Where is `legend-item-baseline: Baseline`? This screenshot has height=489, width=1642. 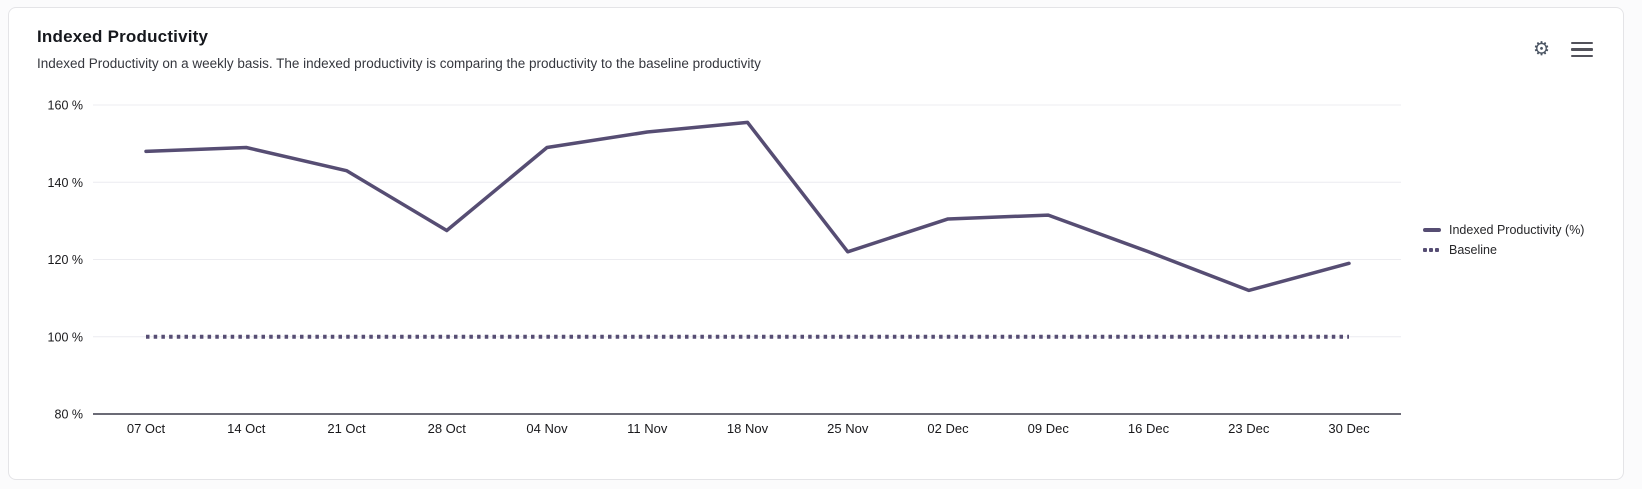 legend-item-baseline: Baseline is located at coordinates (1503, 250).